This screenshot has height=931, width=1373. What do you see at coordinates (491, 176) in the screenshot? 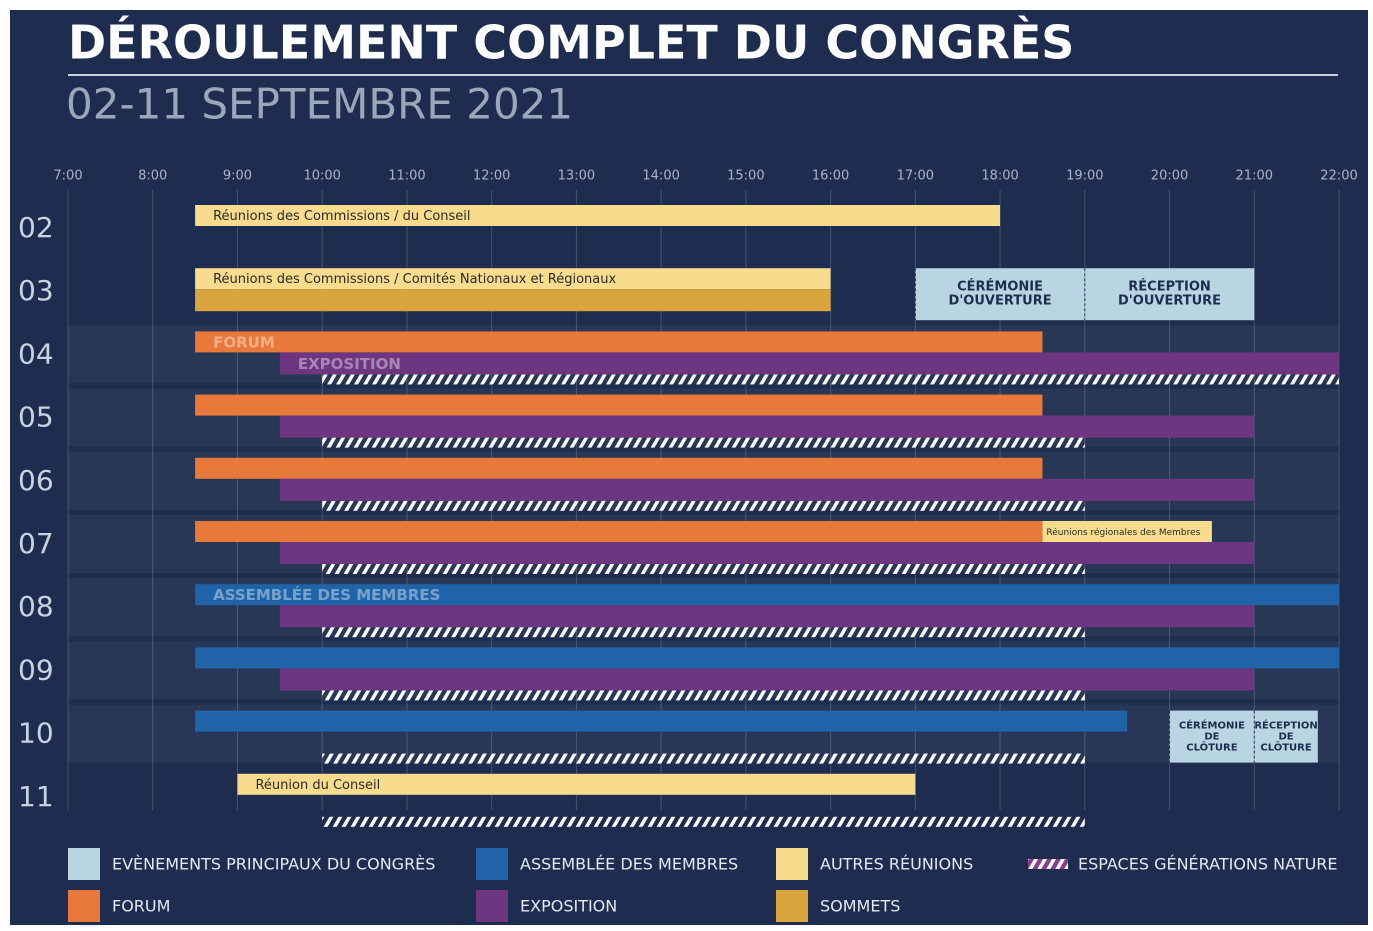
I see `x-tick-label: 12:00` at bounding box center [491, 176].